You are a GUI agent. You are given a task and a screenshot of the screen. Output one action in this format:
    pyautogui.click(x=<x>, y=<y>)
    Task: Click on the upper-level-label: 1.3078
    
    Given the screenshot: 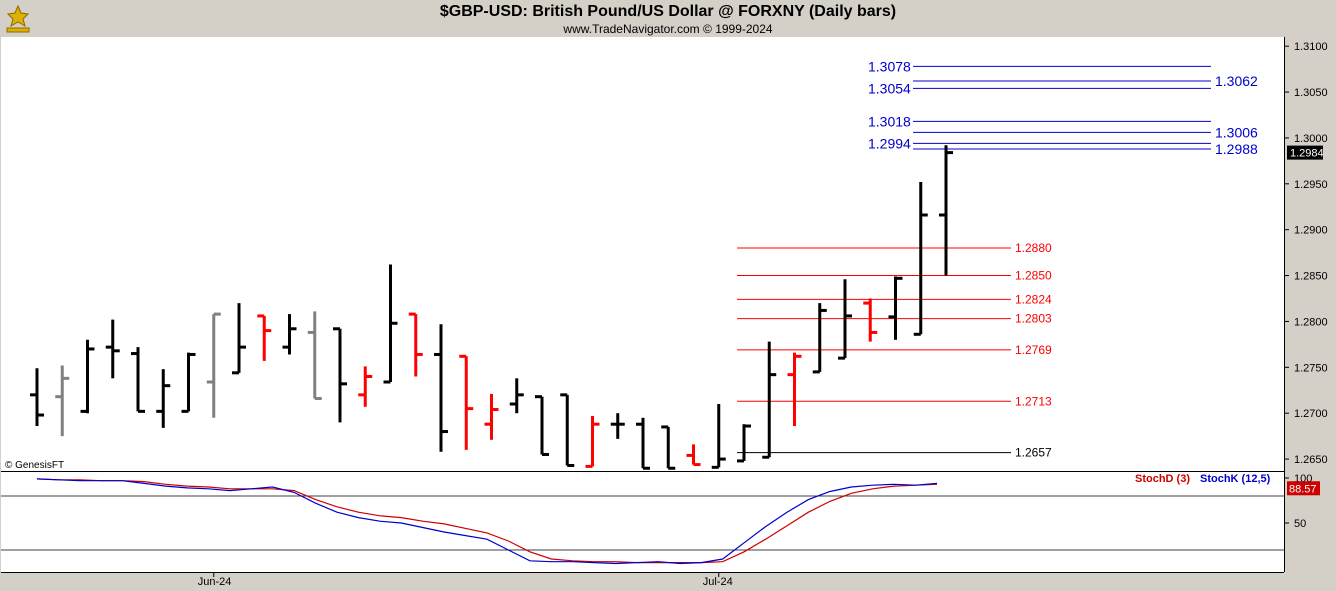 What is the action you would take?
    pyautogui.click(x=889, y=66)
    